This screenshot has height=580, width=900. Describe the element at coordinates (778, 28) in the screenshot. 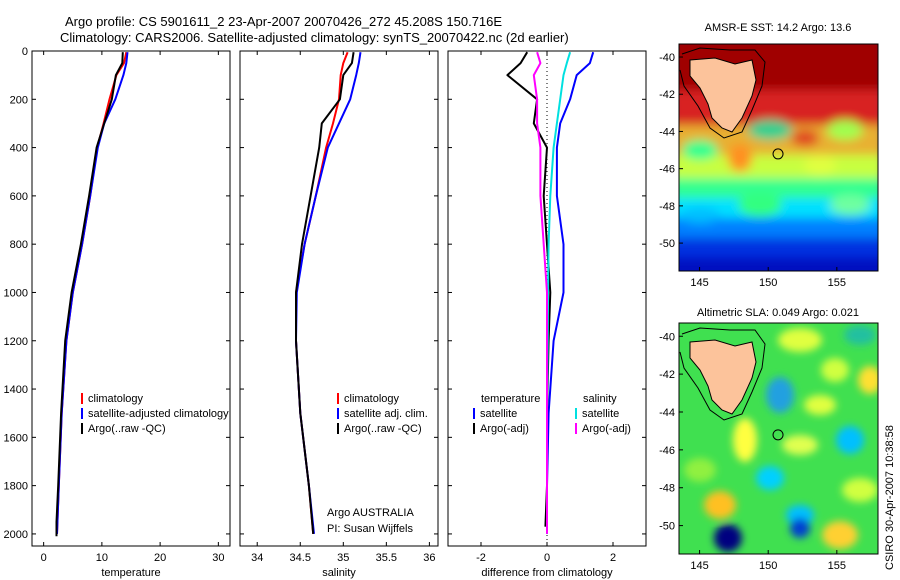

I see `sst-map-title: AMSR-E SST: 14.2 Argo: 13.6` at that location.